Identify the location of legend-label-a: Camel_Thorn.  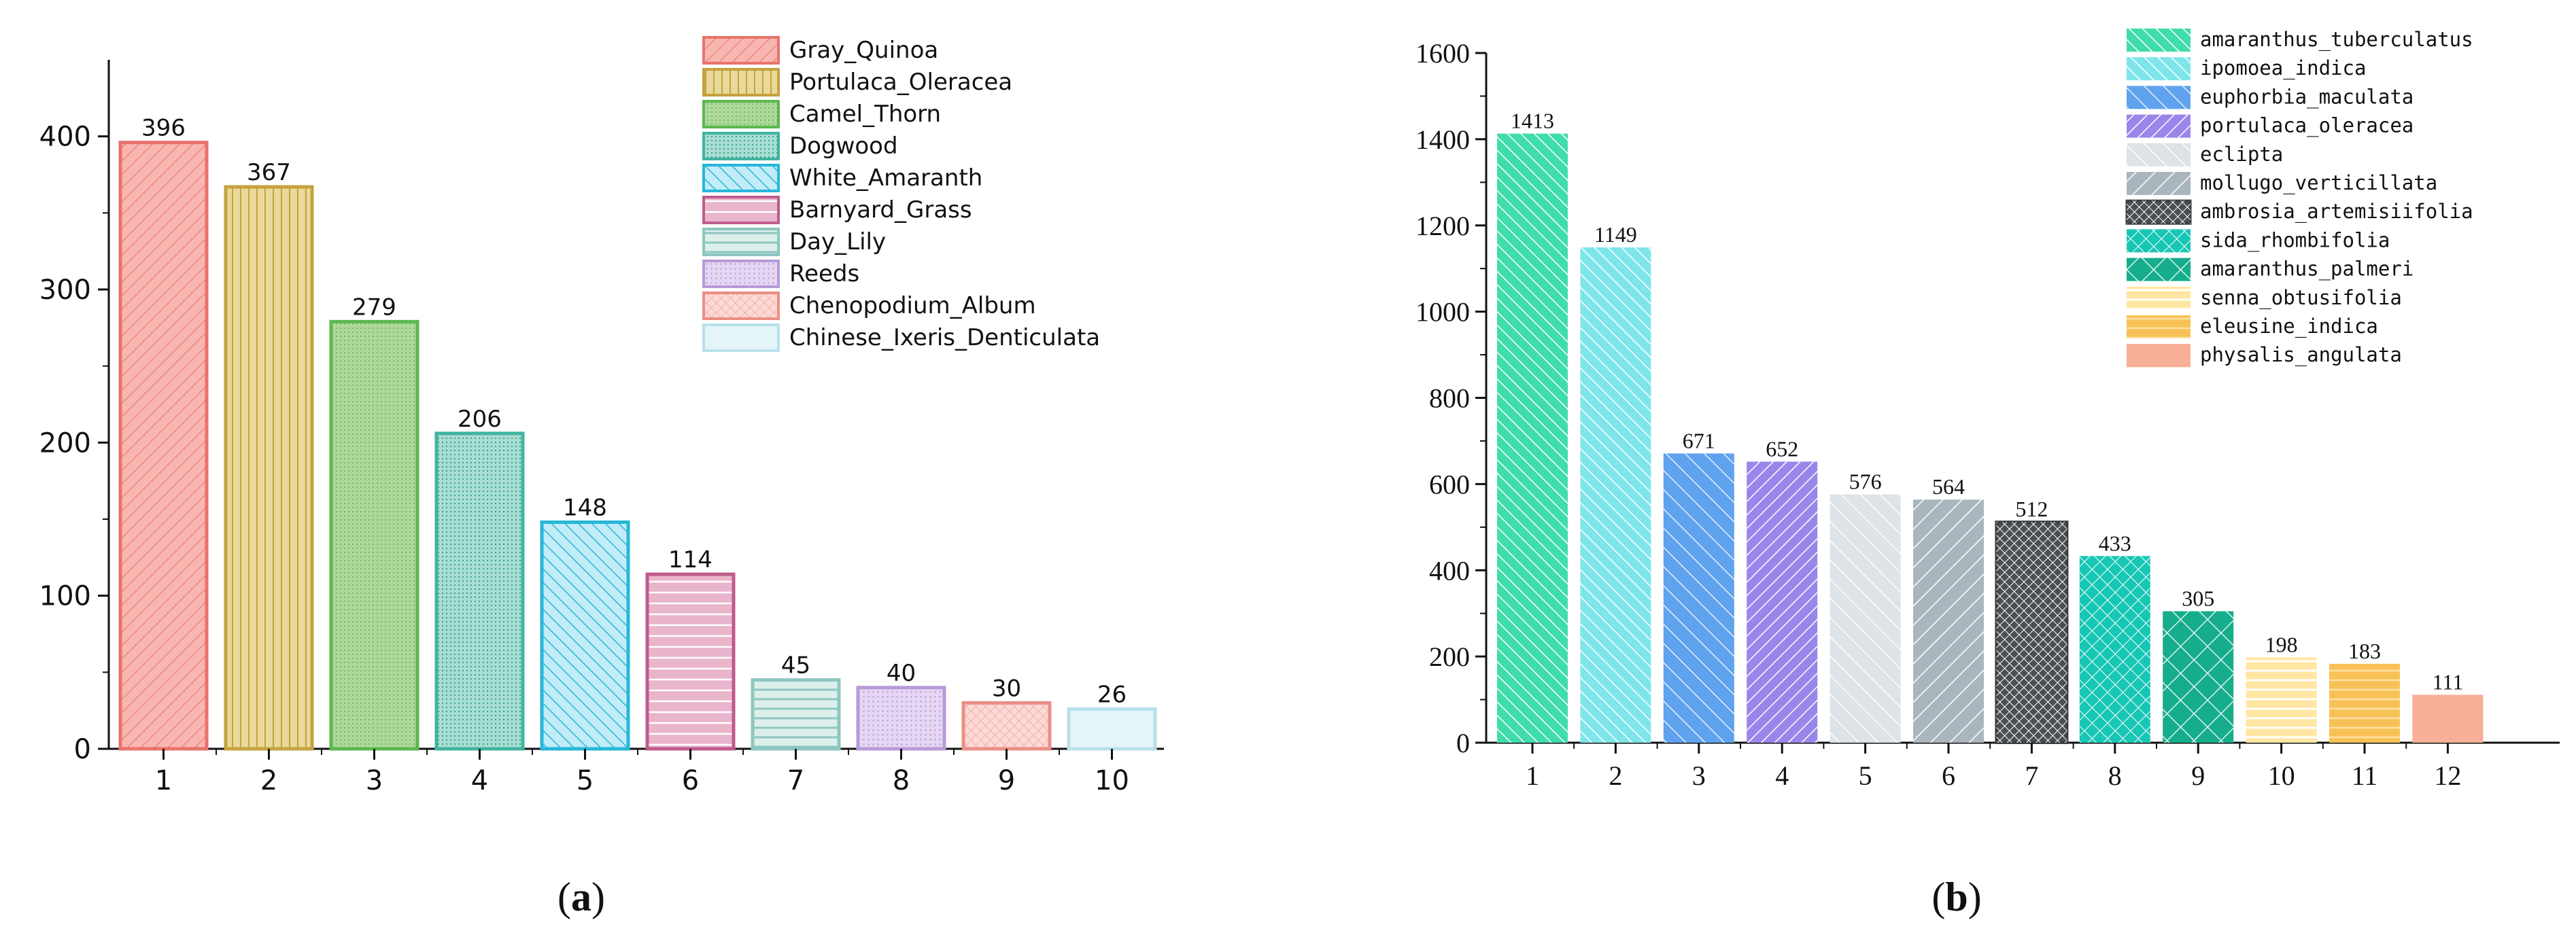
(865, 114).